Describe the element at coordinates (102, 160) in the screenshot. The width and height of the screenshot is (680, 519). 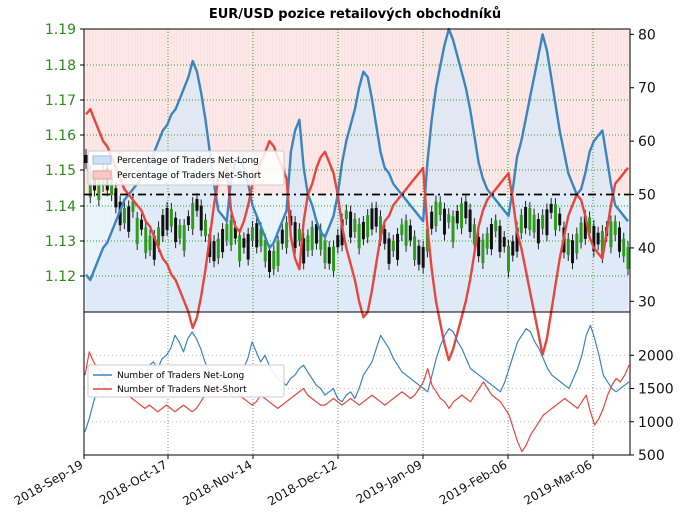
I see `legend-swatch-net-long` at that location.